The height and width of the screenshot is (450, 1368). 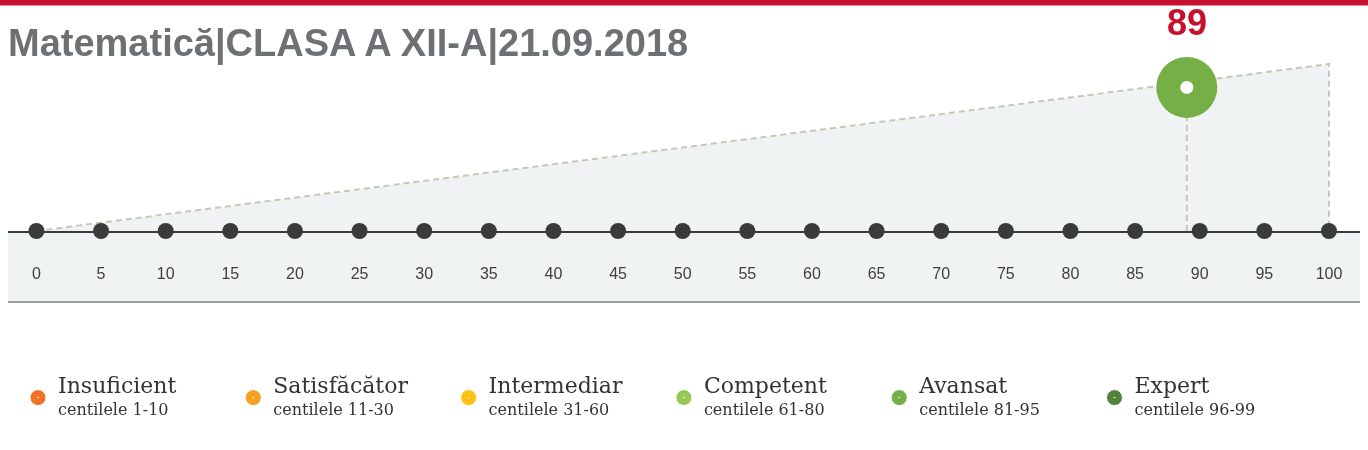 What do you see at coordinates (424, 274) in the screenshot?
I see `x-tick-label: 30` at bounding box center [424, 274].